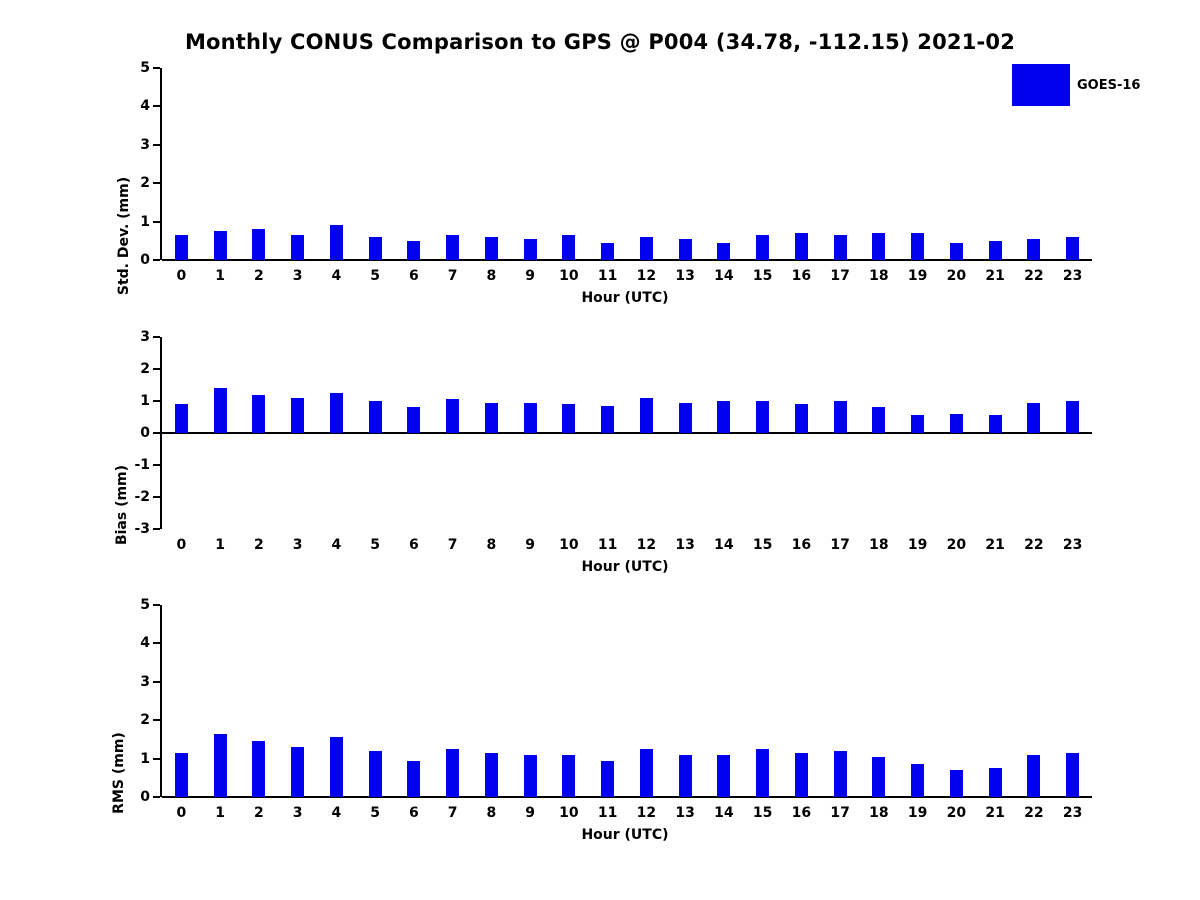  Describe the element at coordinates (142, 497) in the screenshot. I see `y-tick-label: -2` at that location.